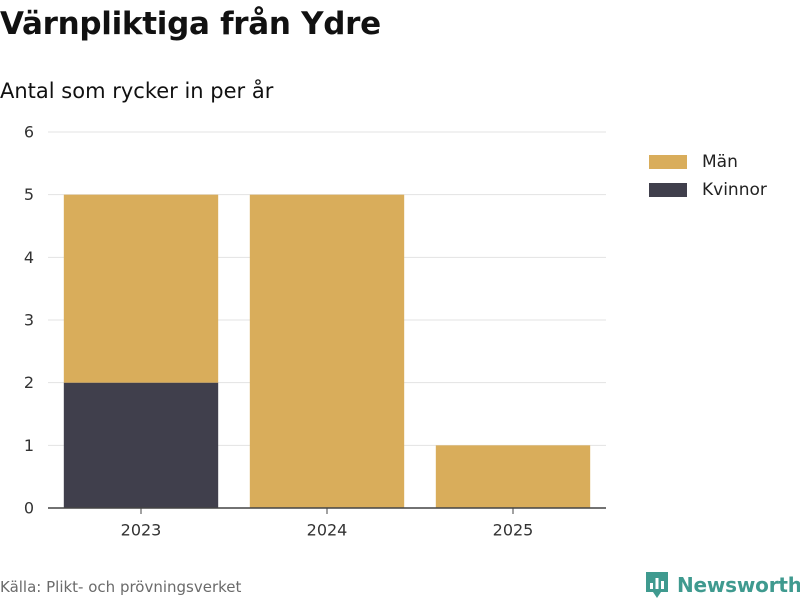 Image resolution: width=800 pixels, height=600 pixels. Describe the element at coordinates (29, 320) in the screenshot. I see `y-tick-label-3: 3` at that location.